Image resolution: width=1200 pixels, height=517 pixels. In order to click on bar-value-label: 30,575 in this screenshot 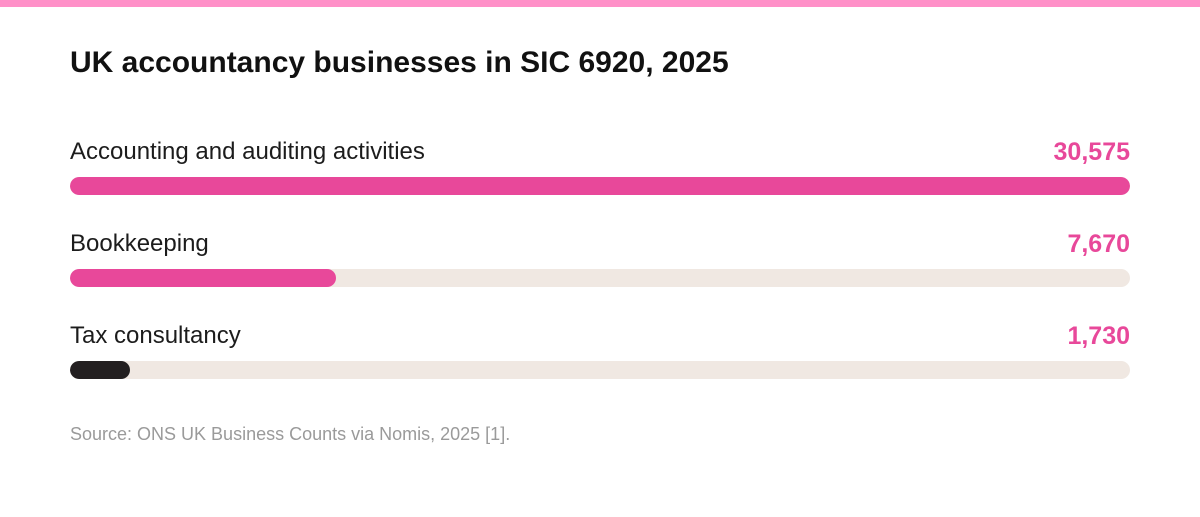, I will do `click(1091, 152)`.